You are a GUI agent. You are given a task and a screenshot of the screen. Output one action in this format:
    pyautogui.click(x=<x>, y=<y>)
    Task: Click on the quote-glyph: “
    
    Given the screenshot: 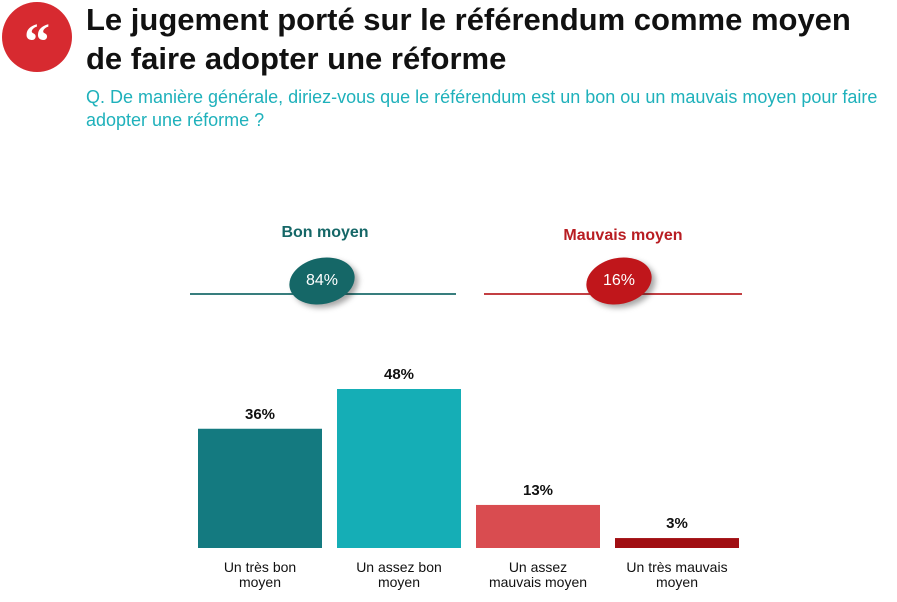 What is the action you would take?
    pyautogui.click(x=37, y=42)
    